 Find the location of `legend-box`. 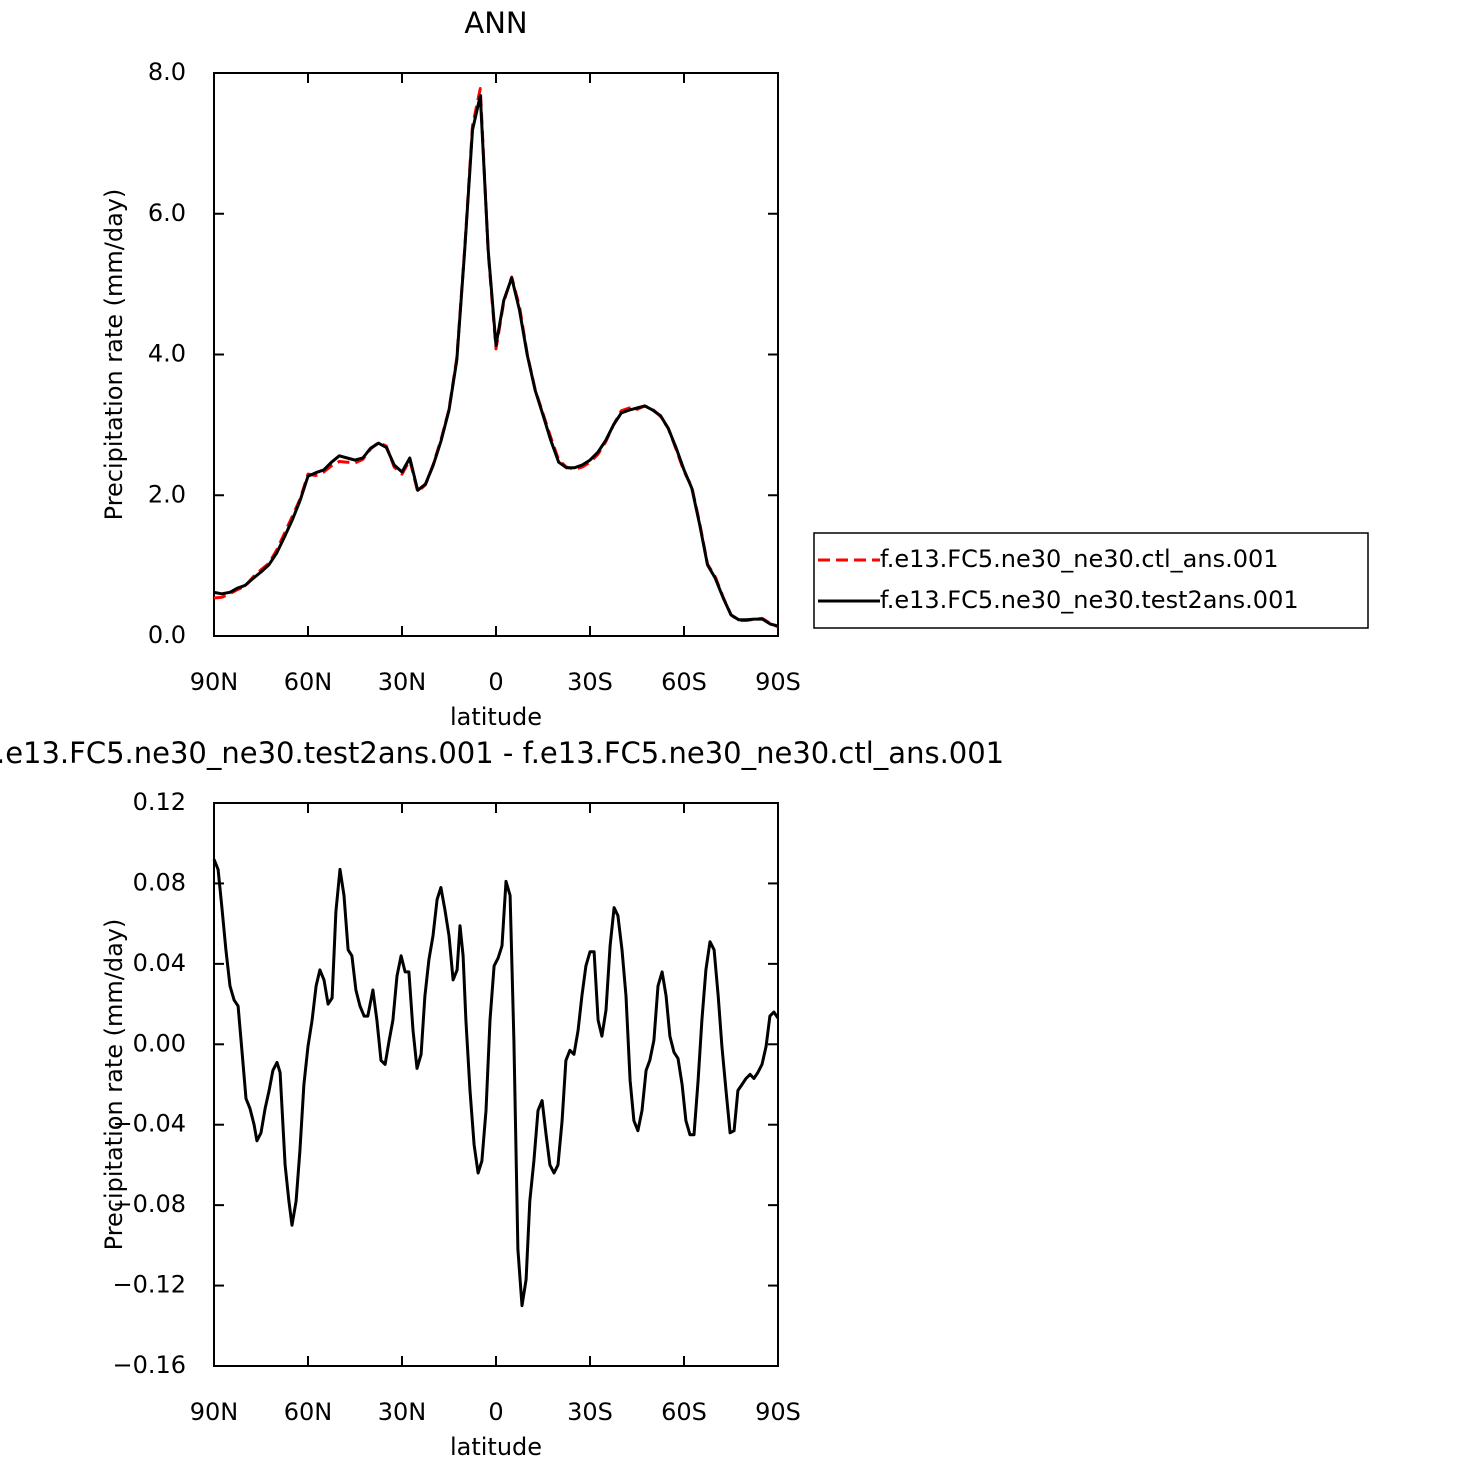

legend-box is located at coordinates (1091, 580).